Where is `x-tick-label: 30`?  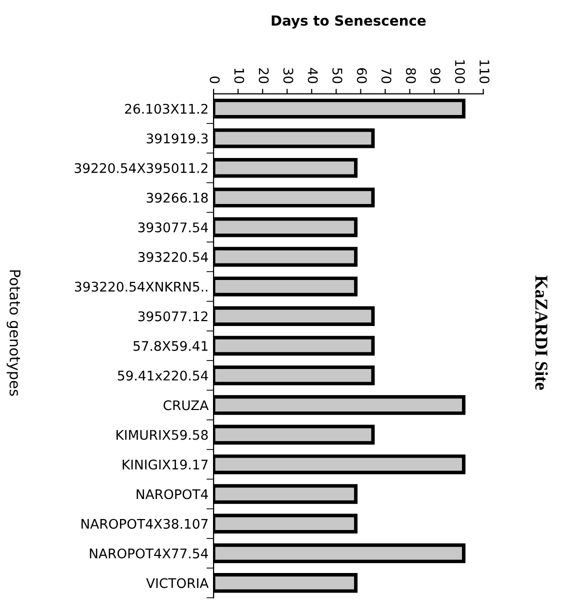 x-tick-label: 30 is located at coordinates (288, 76).